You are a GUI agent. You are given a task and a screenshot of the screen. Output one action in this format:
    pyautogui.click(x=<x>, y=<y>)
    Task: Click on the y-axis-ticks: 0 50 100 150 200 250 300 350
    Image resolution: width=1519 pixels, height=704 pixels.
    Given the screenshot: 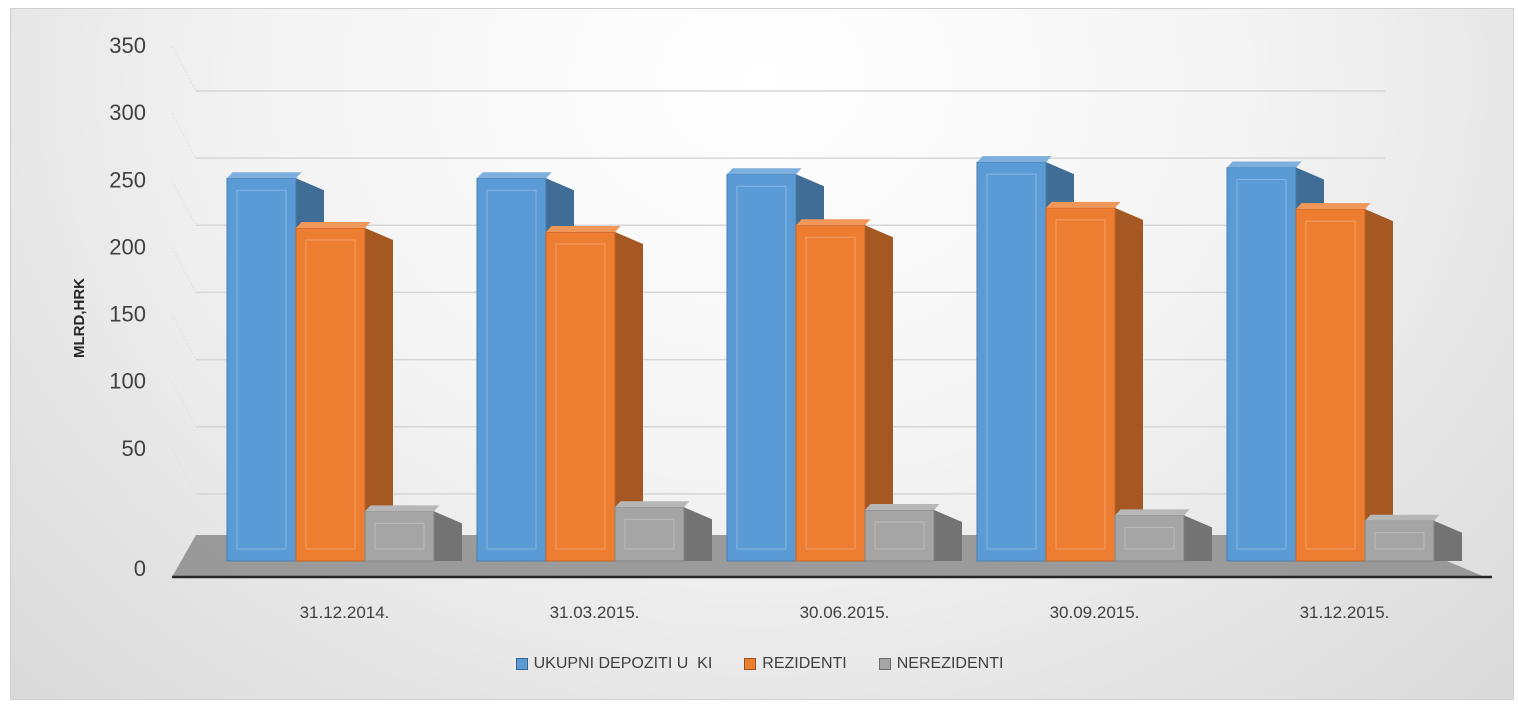 What is the action you would take?
    pyautogui.click(x=127, y=307)
    